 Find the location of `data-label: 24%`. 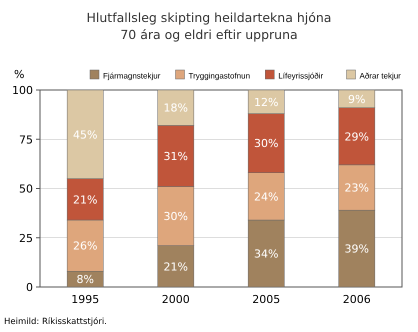

data-label: 24% is located at coordinates (266, 197).